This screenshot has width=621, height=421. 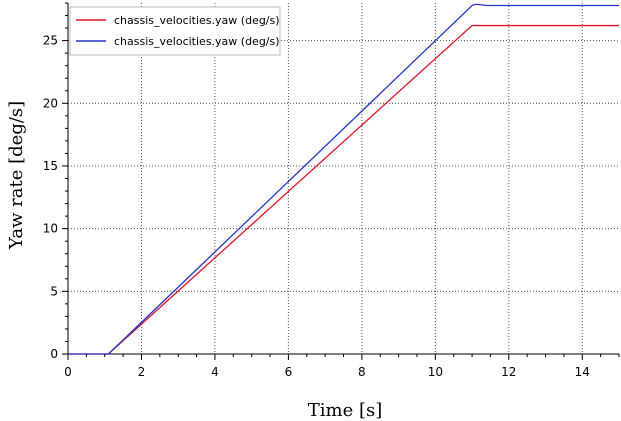 What do you see at coordinates (54, 291) in the screenshot?
I see `y-tick-label-1: 5` at bounding box center [54, 291].